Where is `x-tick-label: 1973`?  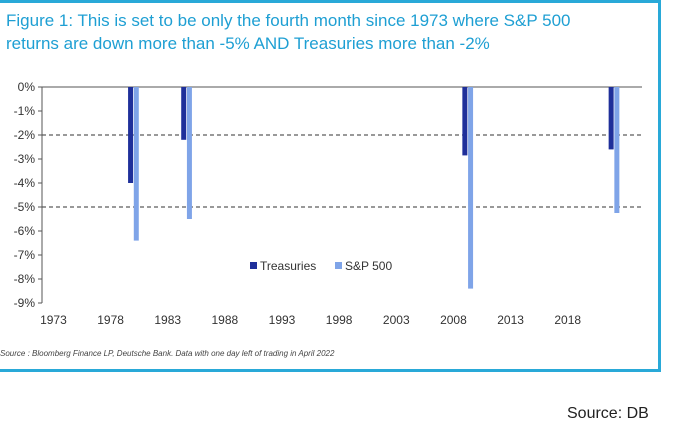 x-tick-label: 1973 is located at coordinates (53, 320).